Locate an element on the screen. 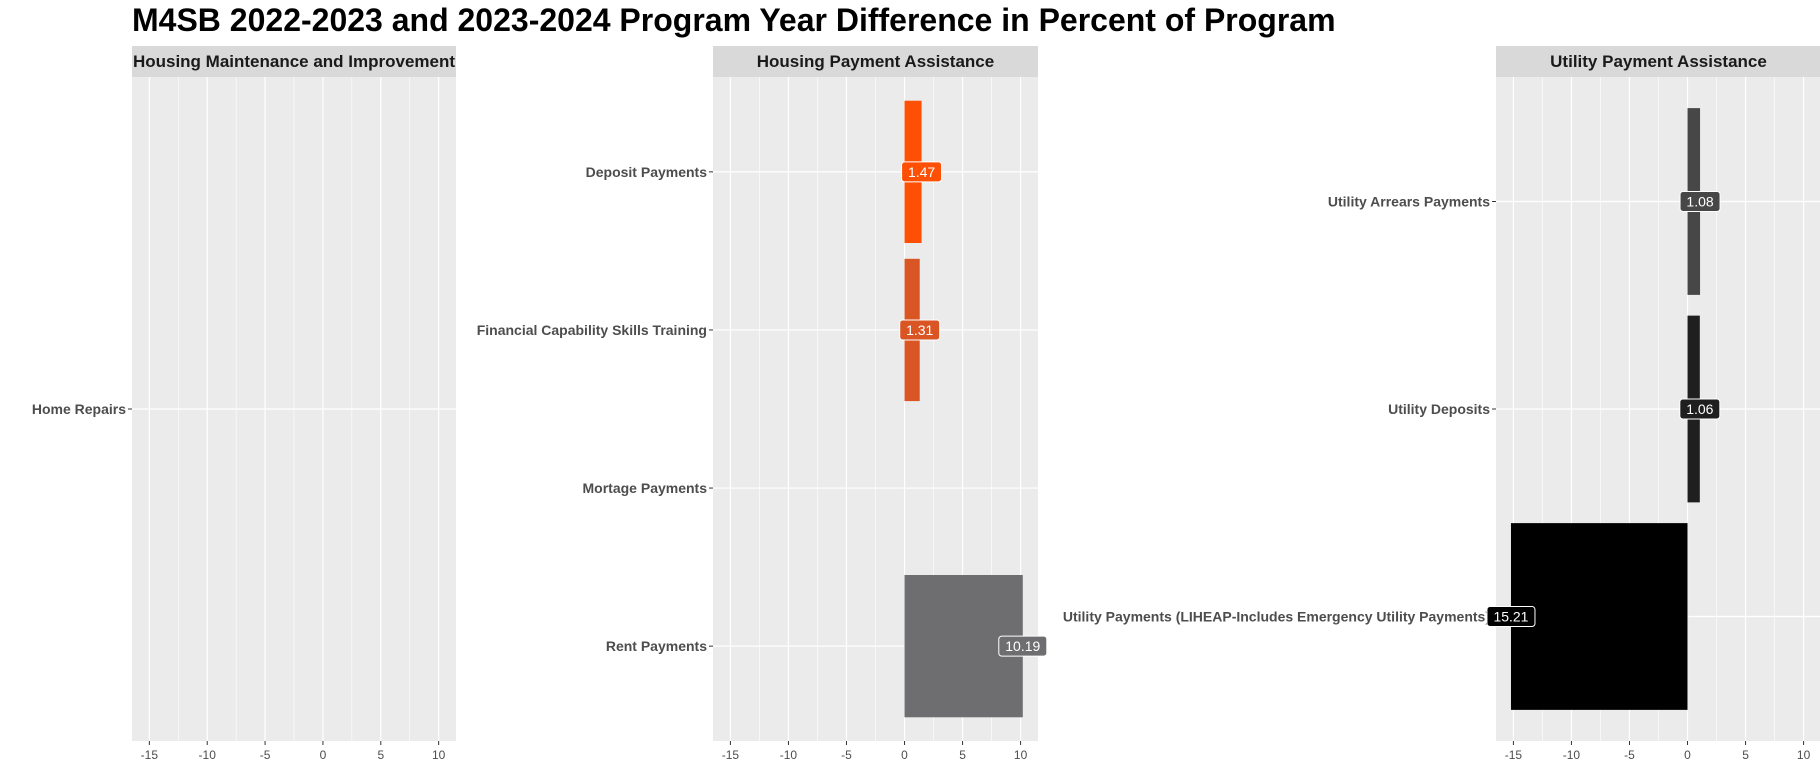 This screenshot has height=783, width=1820. facet-strip-label: Housing Maintenance and Improvement is located at coordinates (294, 61).